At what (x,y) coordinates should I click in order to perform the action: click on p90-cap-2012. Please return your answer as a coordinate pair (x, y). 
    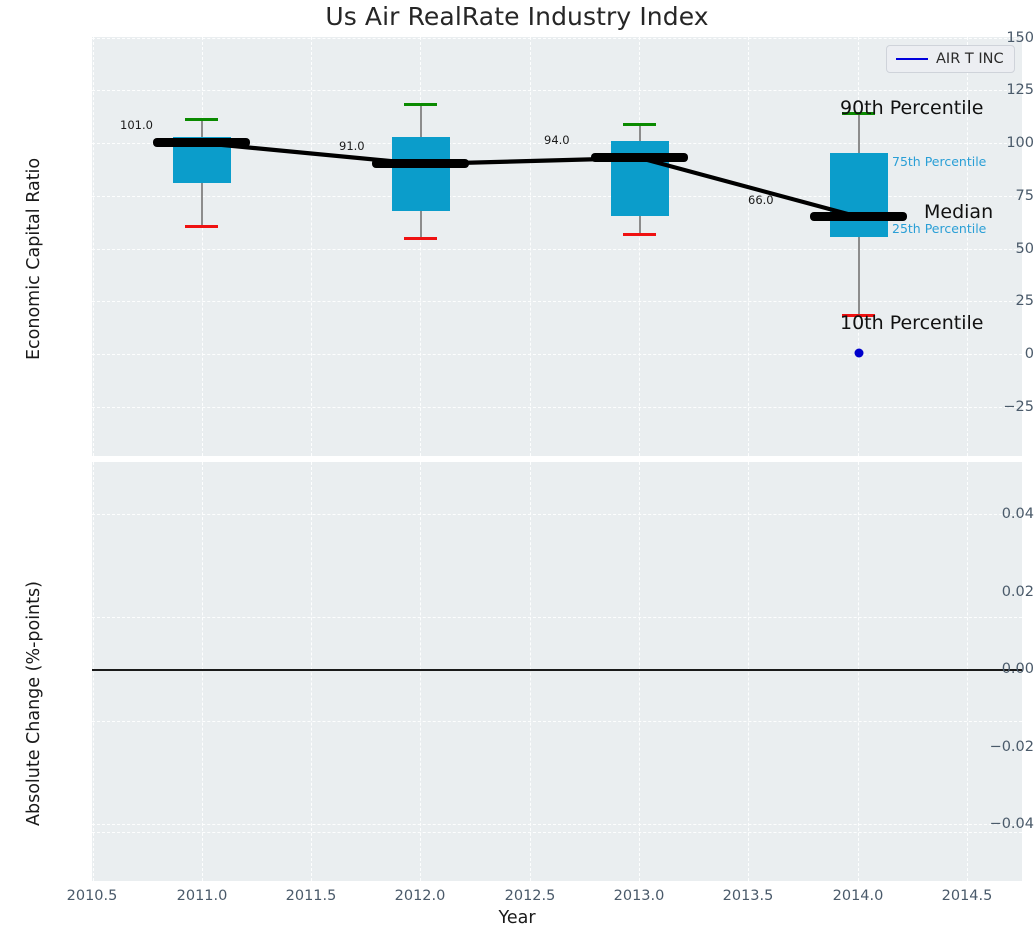
    Looking at the image, I should click on (420, 104).